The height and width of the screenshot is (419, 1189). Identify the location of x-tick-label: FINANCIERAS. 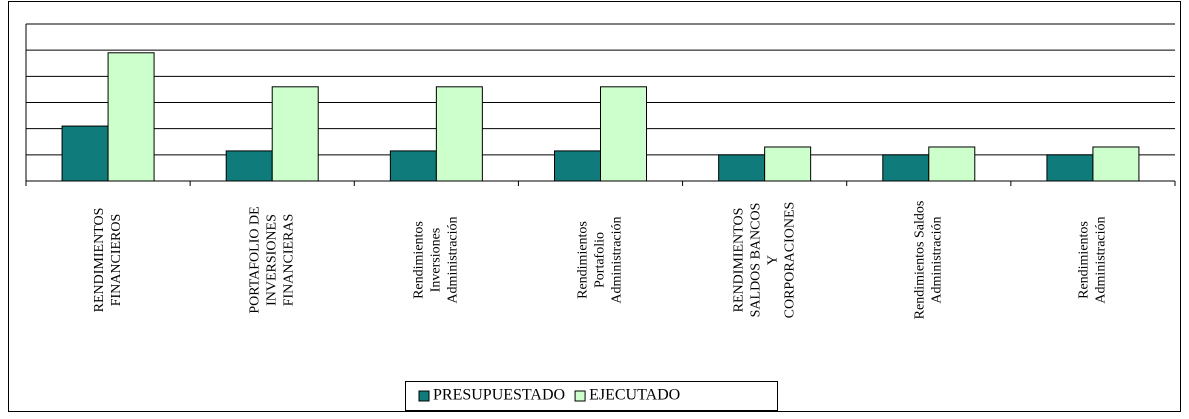
(288, 260).